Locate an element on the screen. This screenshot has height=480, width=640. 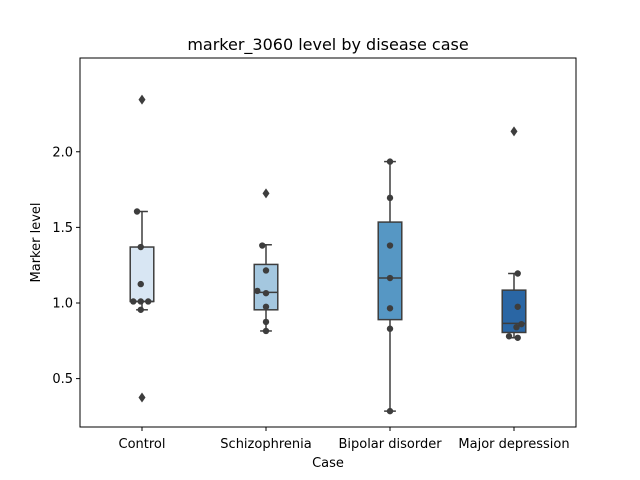
x-tick-label: Bipolar disorder is located at coordinates (390, 444).